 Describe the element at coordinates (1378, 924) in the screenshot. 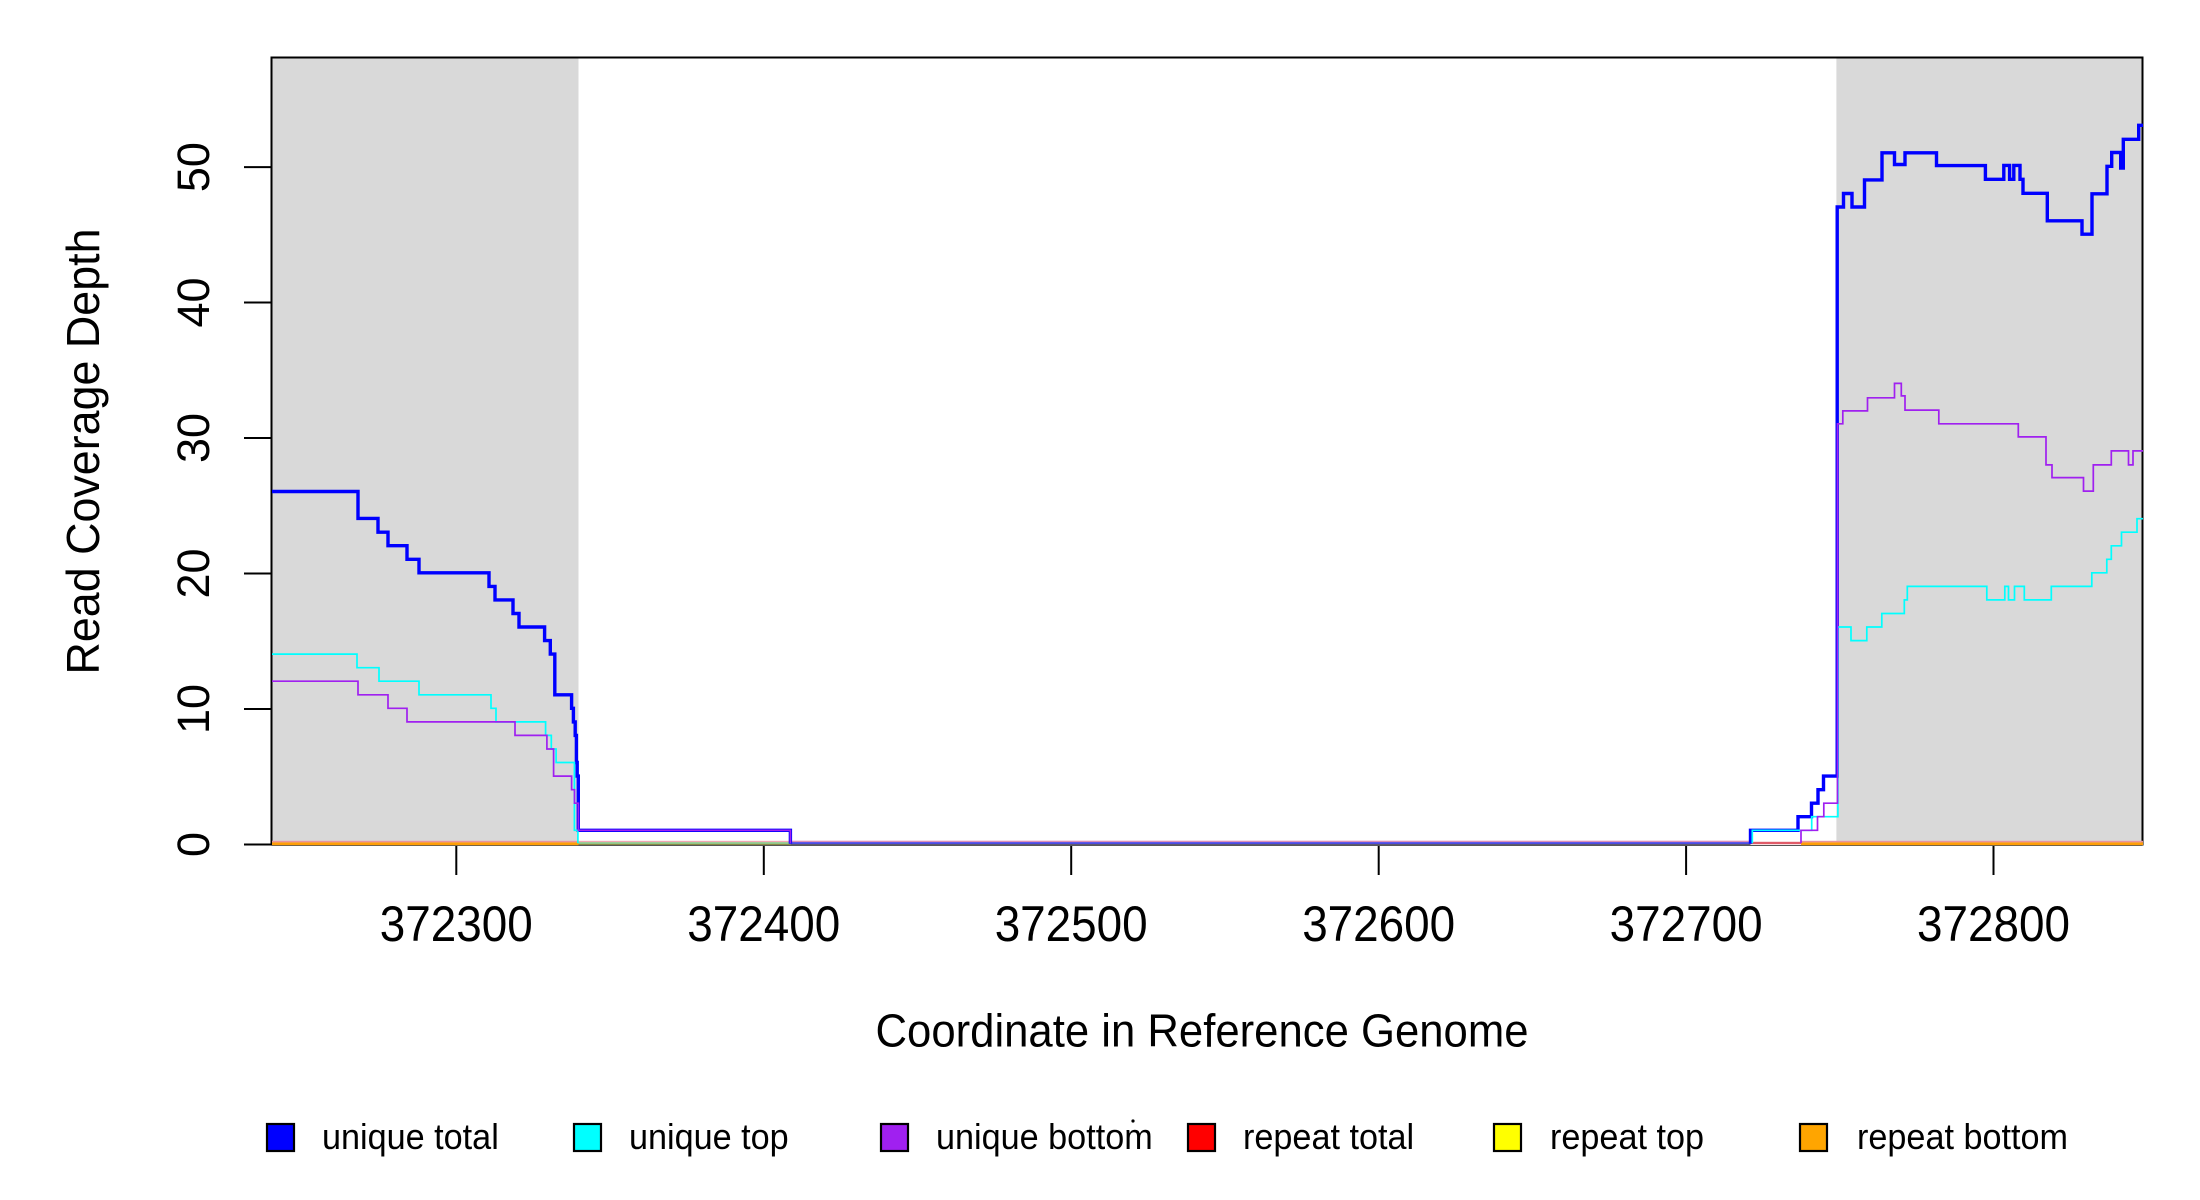

I see `svg-text: 372600` at that location.